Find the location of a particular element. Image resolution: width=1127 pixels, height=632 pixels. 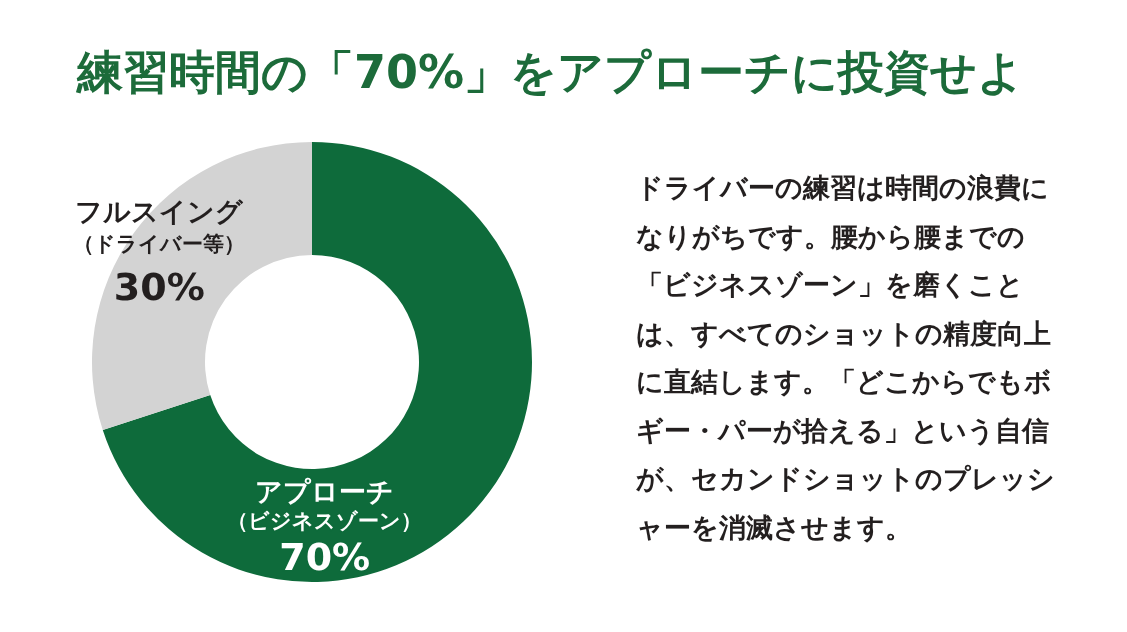

data-label: 70% is located at coordinates (325, 556).